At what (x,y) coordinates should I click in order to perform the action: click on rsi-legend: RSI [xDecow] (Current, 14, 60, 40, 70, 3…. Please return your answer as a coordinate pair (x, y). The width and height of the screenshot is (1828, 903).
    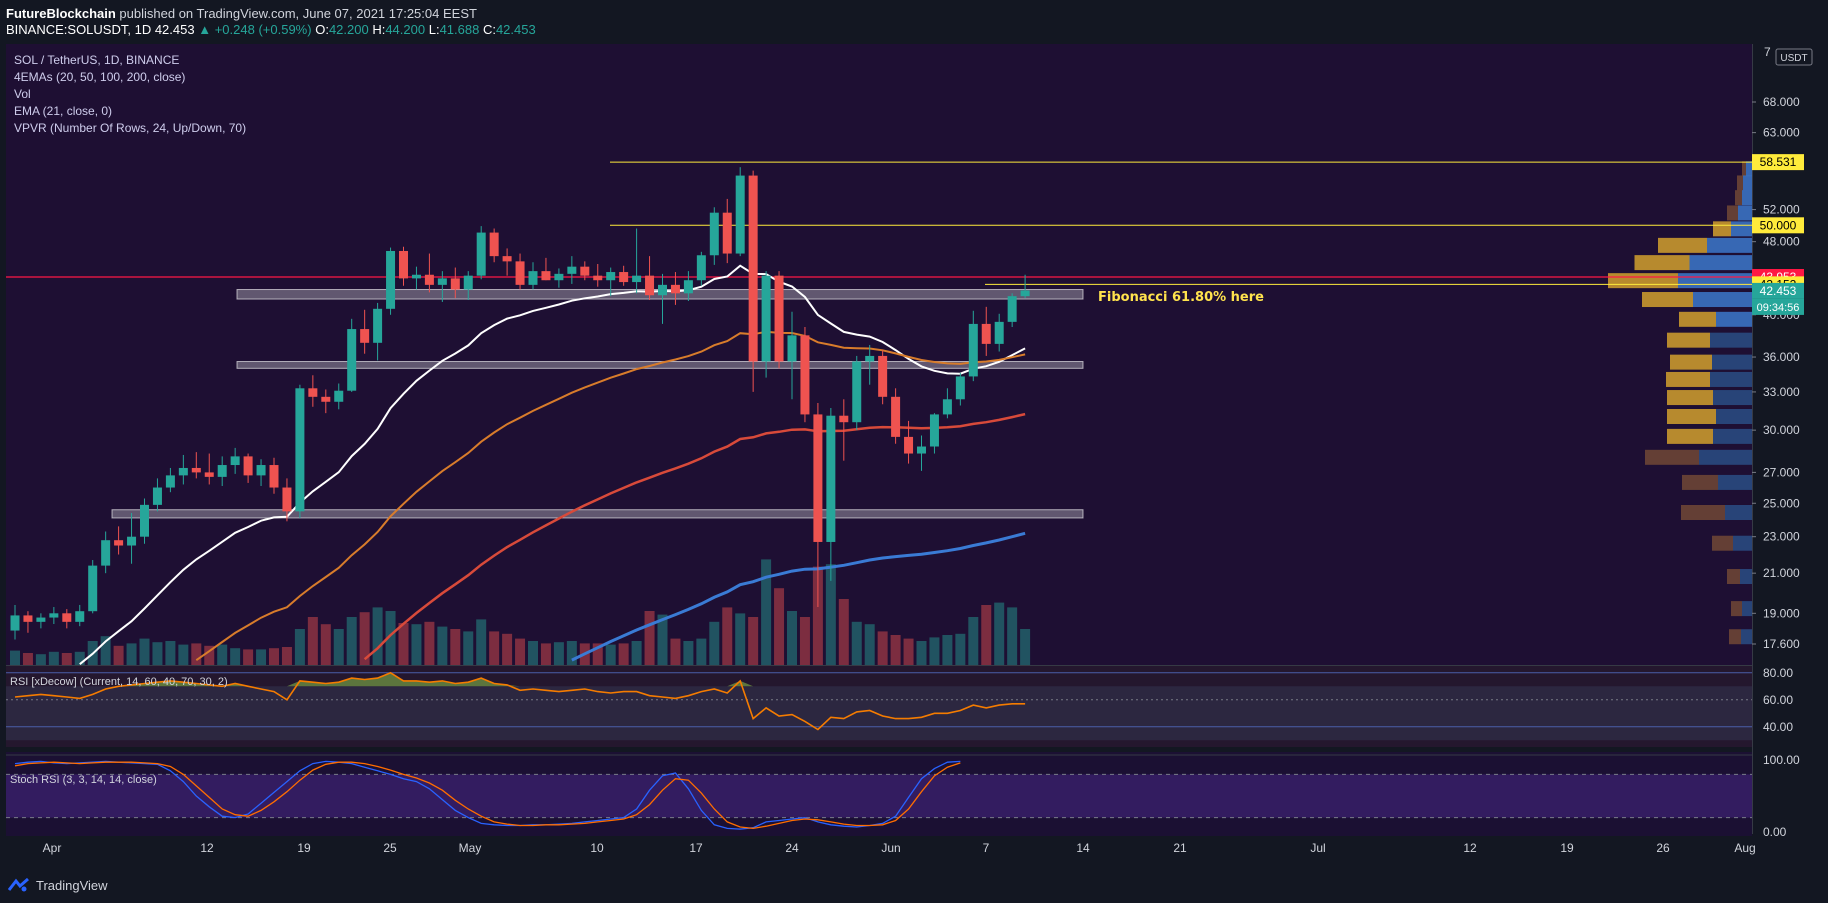
    Looking at the image, I should click on (119, 682).